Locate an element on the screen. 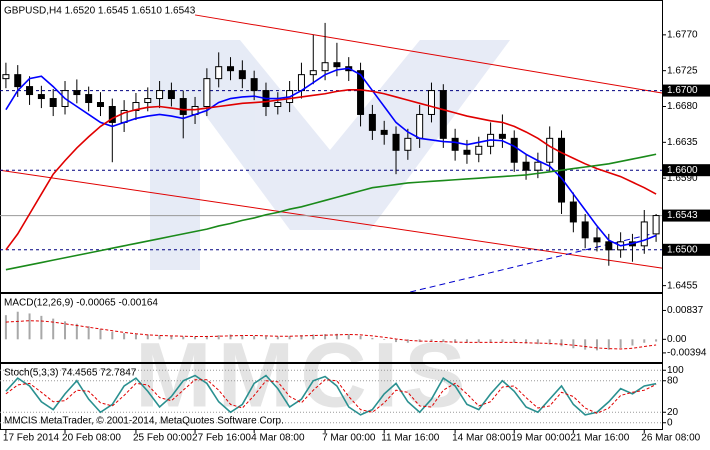 Image resolution: width=710 pixels, height=450 pixels. last-price-label: 1.6543 is located at coordinates (682, 215).